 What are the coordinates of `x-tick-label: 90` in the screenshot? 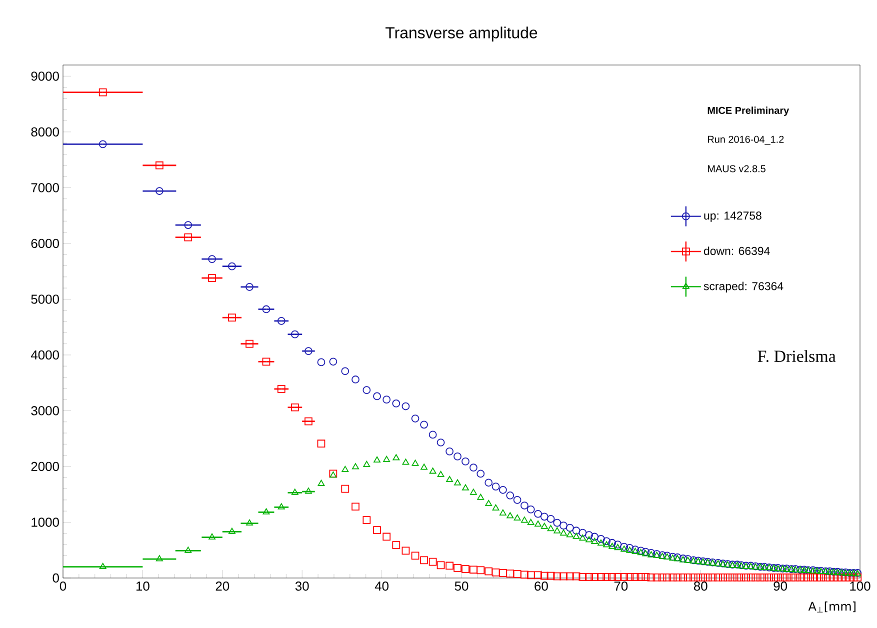 It's located at (781, 586).